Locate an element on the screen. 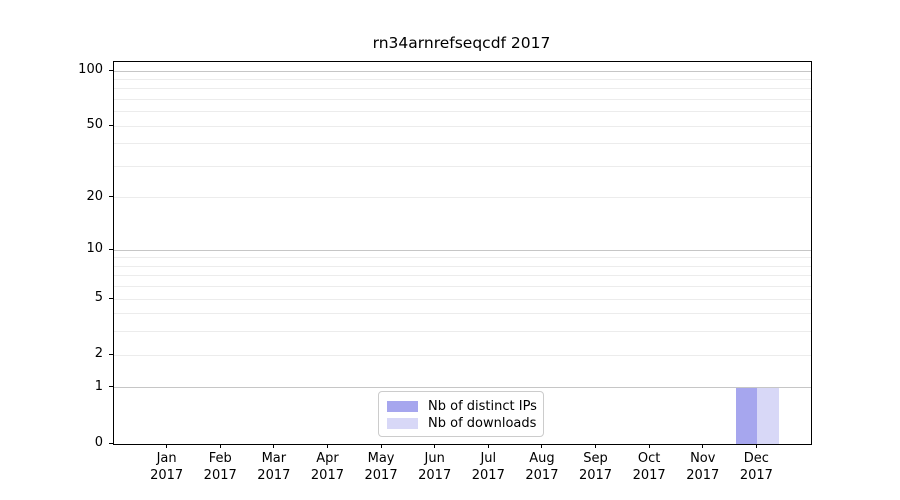  x-tick-label: Dec 2017 is located at coordinates (756, 467).